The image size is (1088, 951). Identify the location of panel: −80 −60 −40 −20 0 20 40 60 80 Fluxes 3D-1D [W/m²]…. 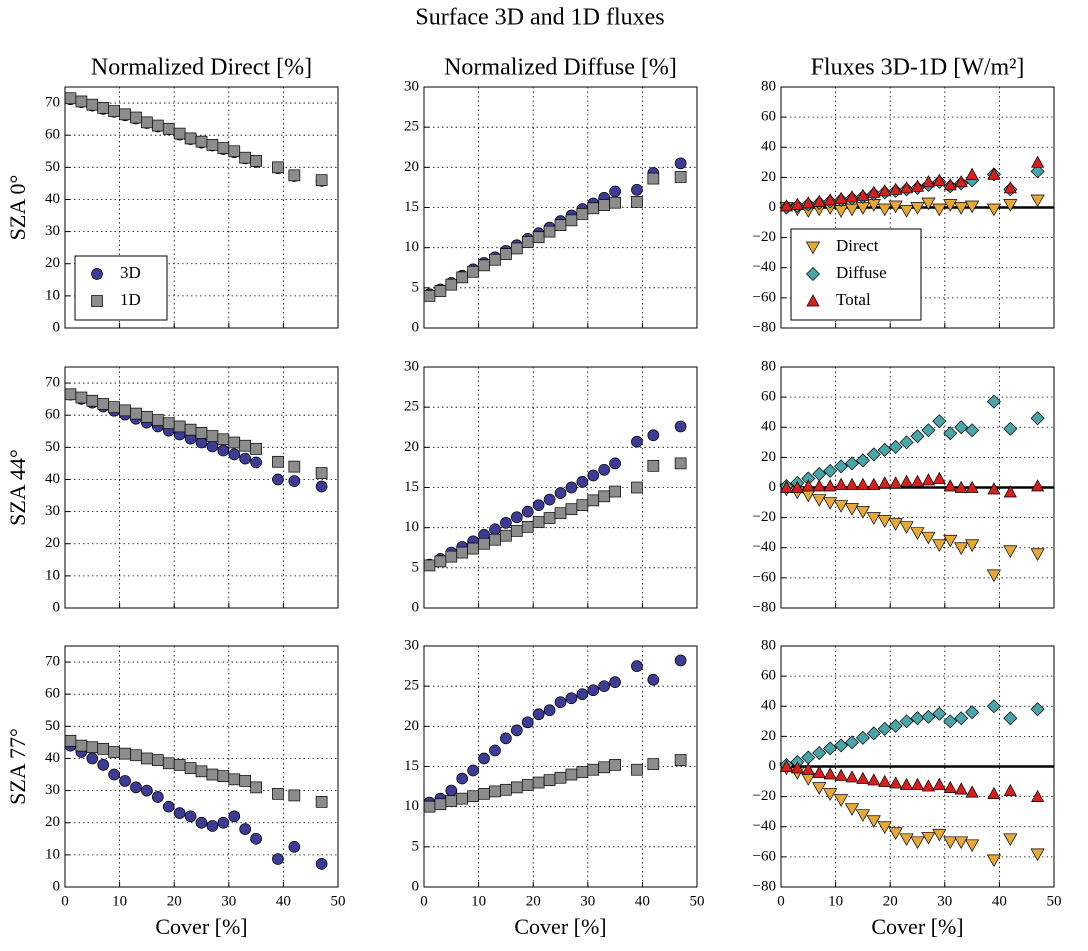
(904, 195).